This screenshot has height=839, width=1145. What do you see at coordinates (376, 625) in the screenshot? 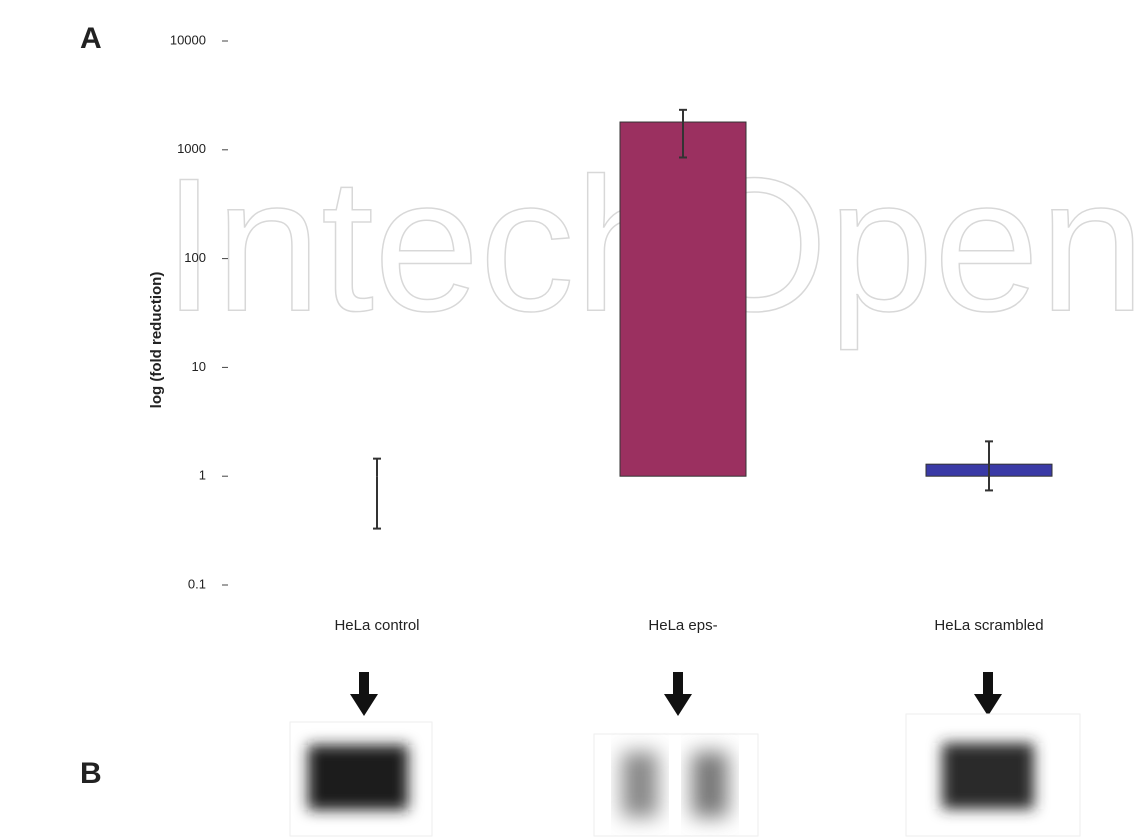
I see `x-tick-label: HeLa control` at bounding box center [376, 625].